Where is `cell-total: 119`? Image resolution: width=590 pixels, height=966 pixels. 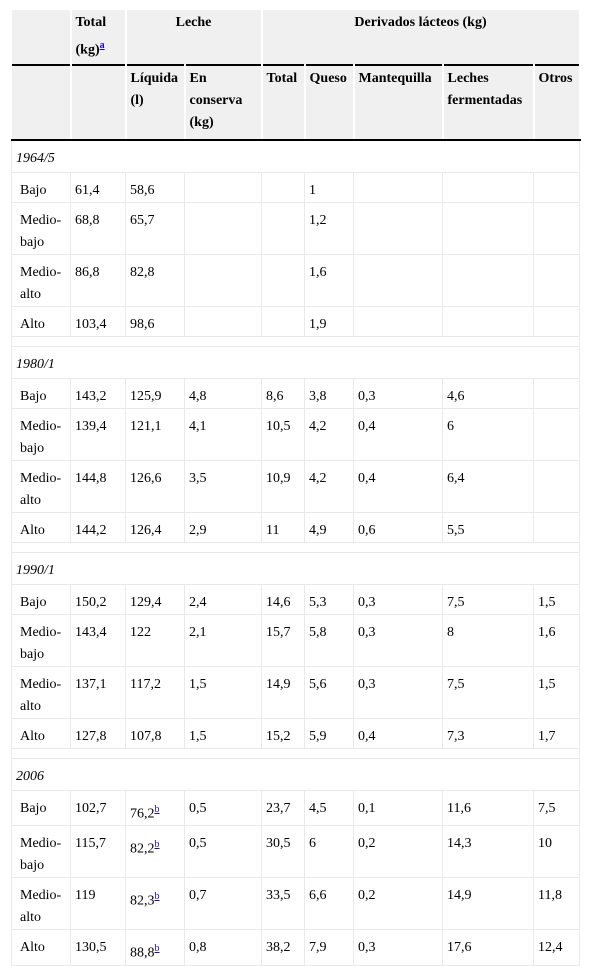 cell-total: 119 is located at coordinates (98, 904).